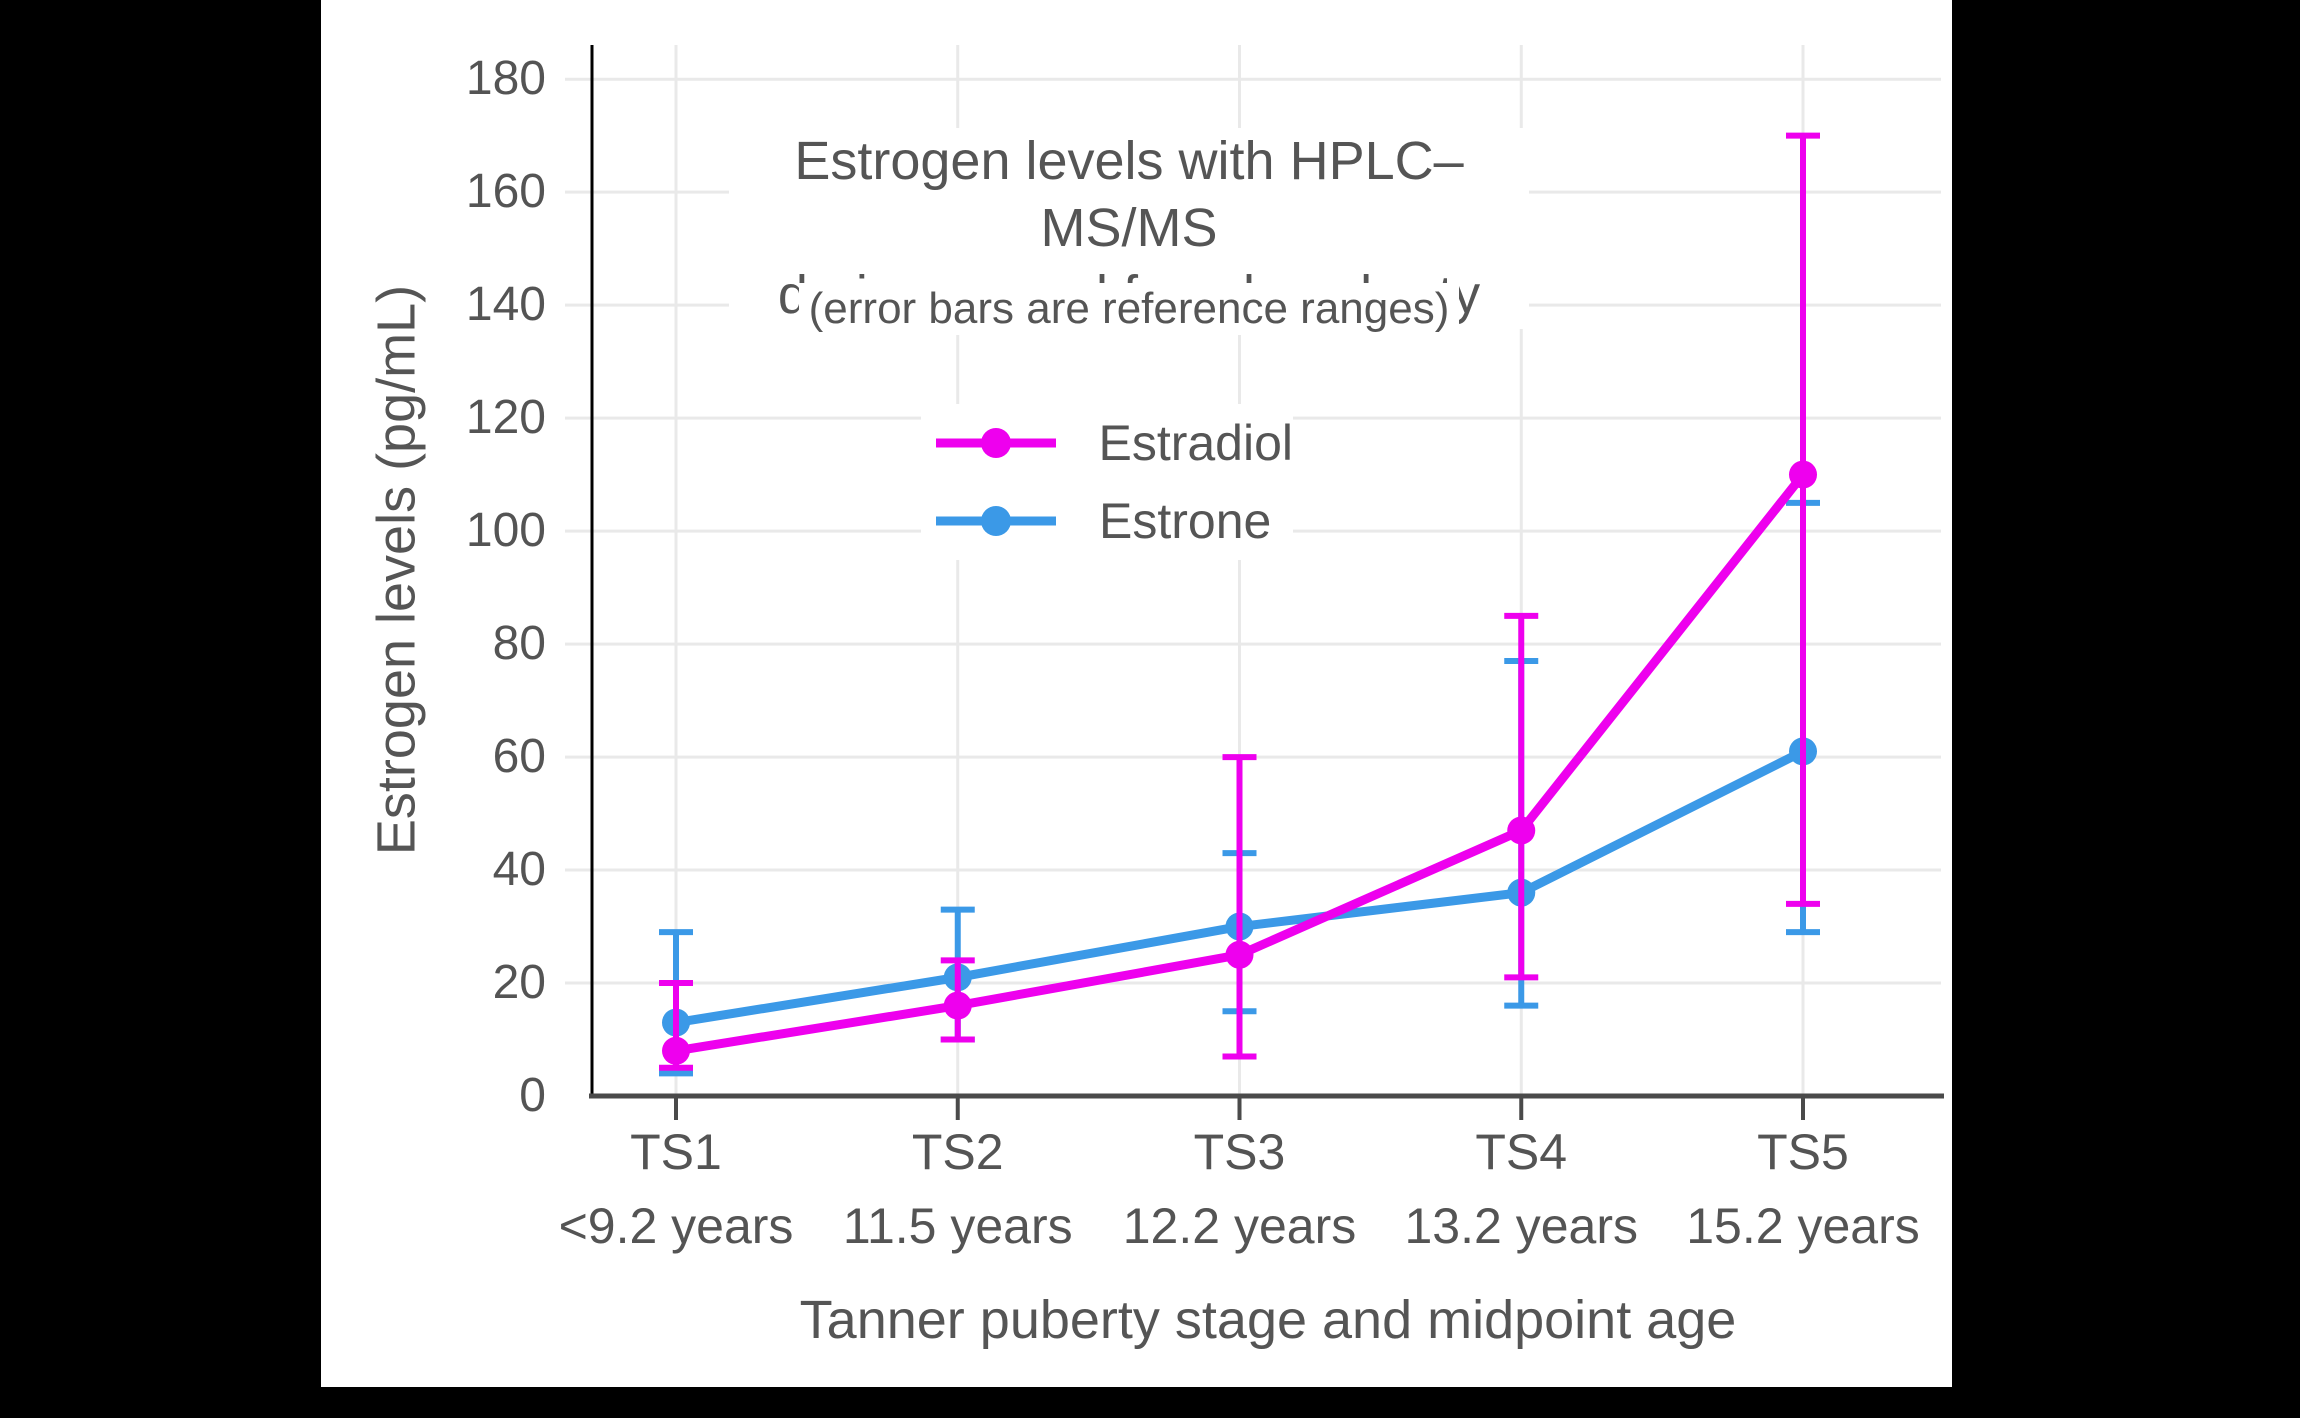 This screenshot has width=2300, height=1418. Describe the element at coordinates (532, 1095) in the screenshot. I see `y-tick-label-0: 0` at that location.